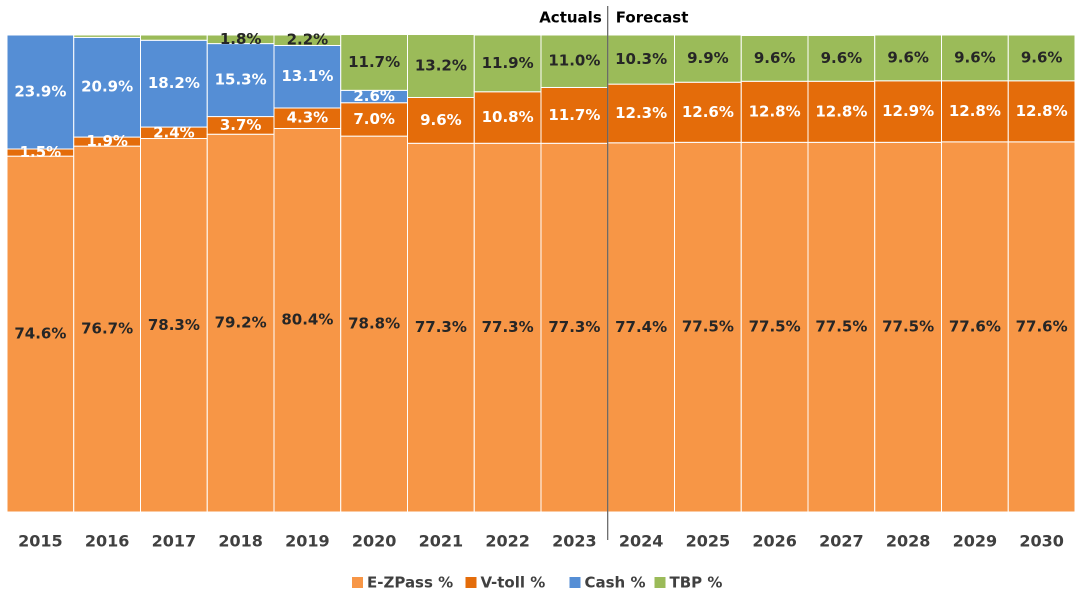 Image resolution: width=1075 pixels, height=600 pixels. I want to click on x-tick-label: 2024, so click(641, 541).